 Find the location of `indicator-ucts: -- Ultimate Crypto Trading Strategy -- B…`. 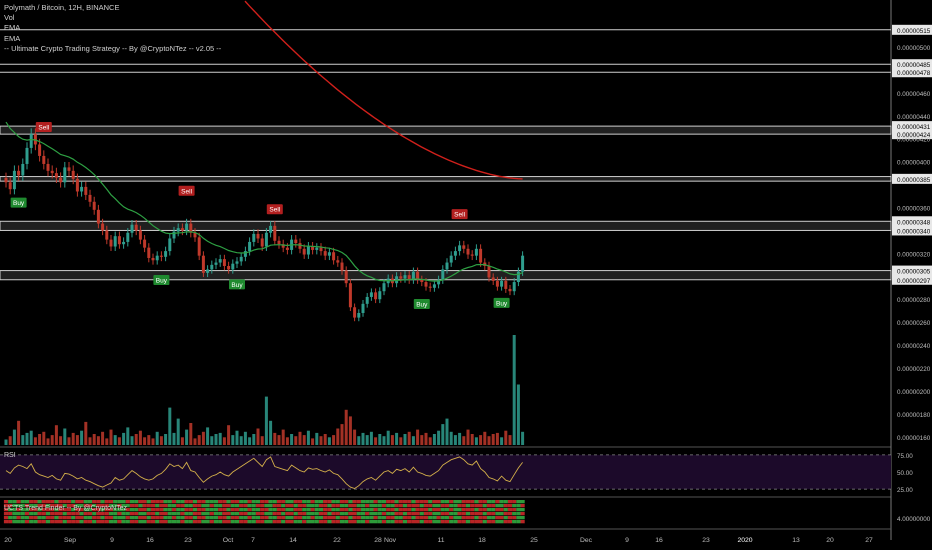

indicator-ucts: -- Ultimate Crypto Trading Strategy -- B… is located at coordinates (113, 48).